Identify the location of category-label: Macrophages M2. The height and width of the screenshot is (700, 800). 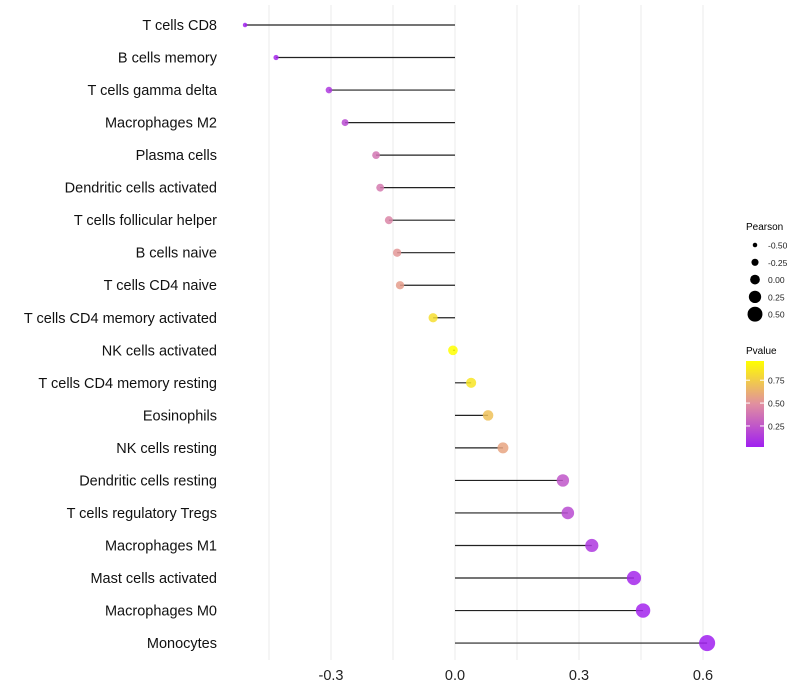
(161, 124).